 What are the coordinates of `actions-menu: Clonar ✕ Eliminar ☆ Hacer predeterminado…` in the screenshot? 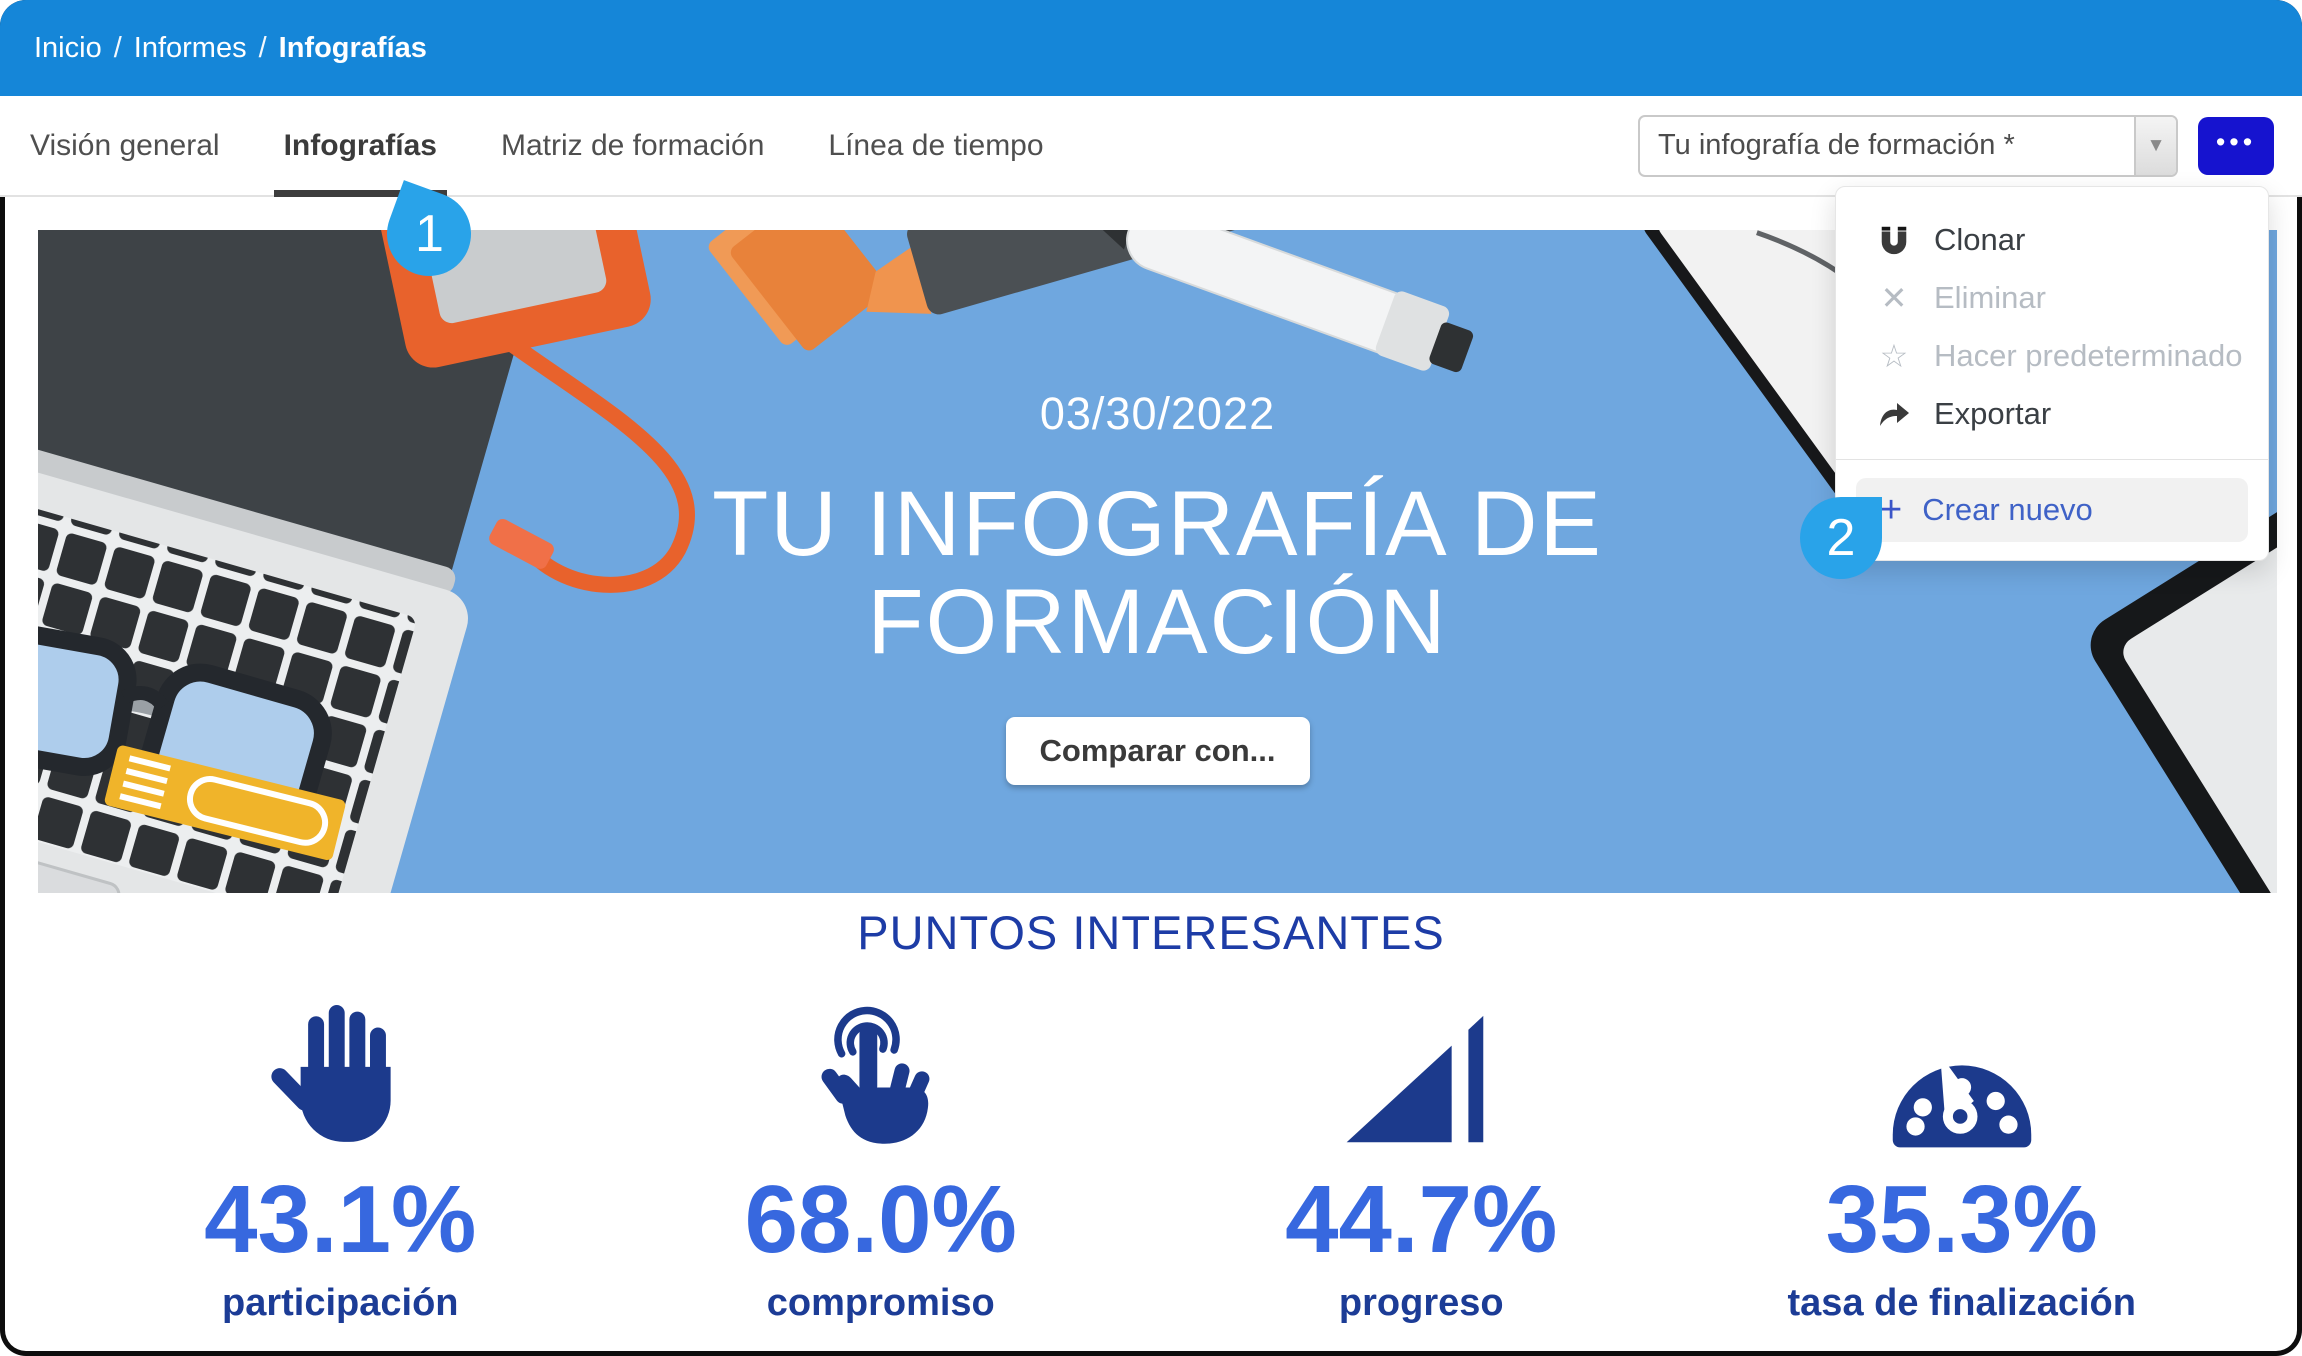 It's located at (2052, 373).